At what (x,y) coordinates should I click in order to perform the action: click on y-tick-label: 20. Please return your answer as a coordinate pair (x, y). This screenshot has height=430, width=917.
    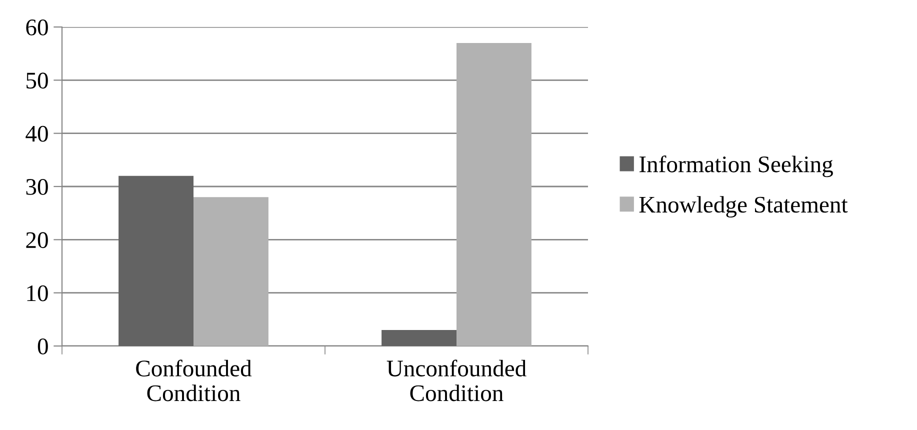
    Looking at the image, I should click on (37, 240).